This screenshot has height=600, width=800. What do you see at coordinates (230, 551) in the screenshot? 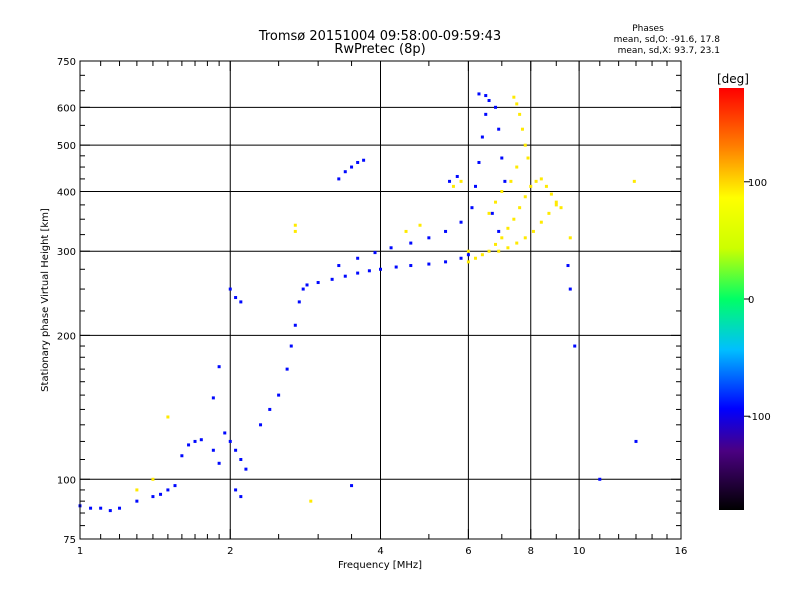
I see `x-tick-label: 2` at bounding box center [230, 551].